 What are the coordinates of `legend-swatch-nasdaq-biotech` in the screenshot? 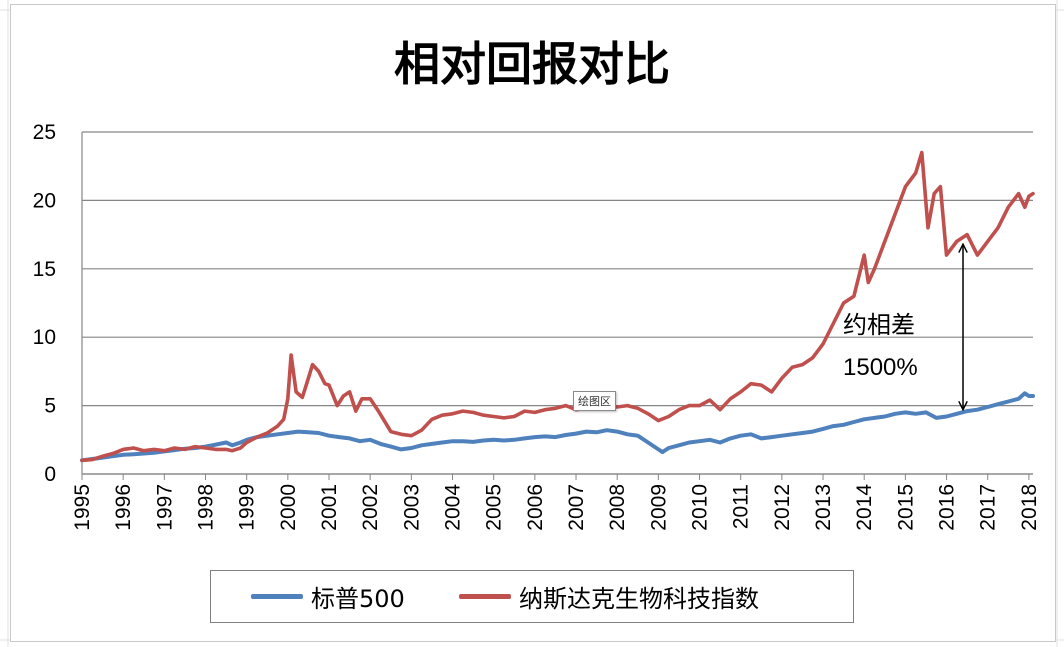 It's located at (485, 596).